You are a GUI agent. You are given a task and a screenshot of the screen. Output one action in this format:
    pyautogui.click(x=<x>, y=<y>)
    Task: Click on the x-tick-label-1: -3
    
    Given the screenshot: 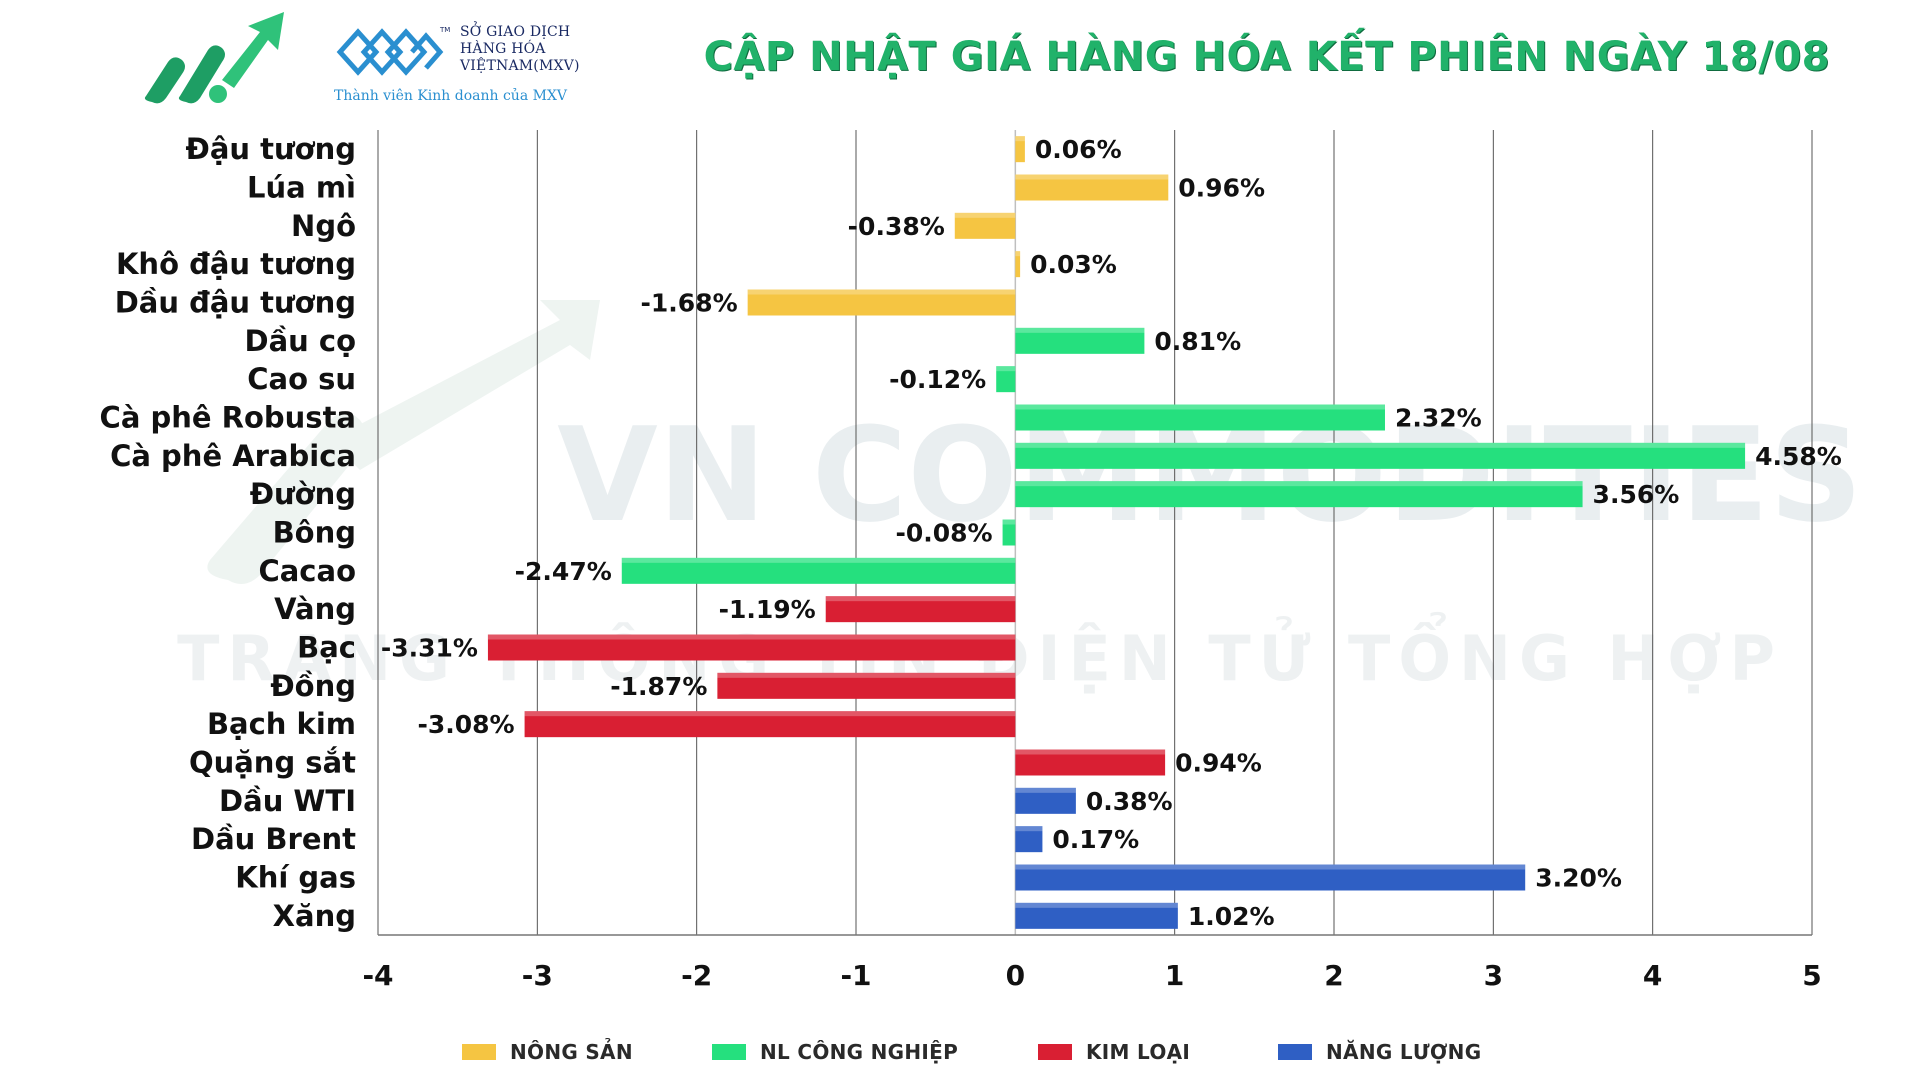 What is the action you would take?
    pyautogui.click(x=537, y=975)
    